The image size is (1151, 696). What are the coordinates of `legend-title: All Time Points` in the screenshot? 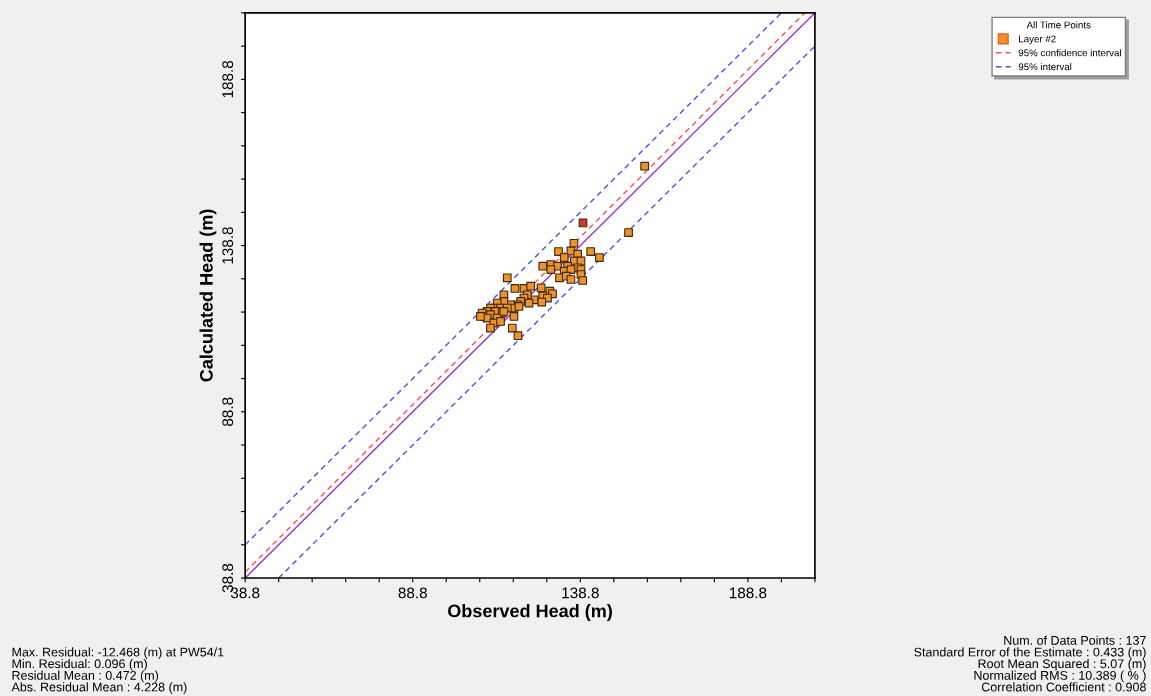 It's located at (1058, 25).